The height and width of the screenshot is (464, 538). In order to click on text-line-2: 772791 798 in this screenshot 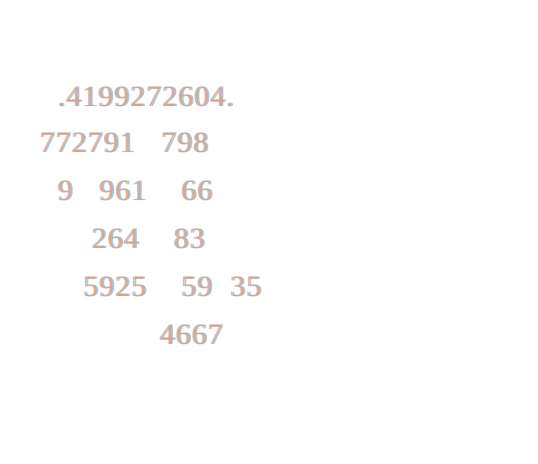, I will do `click(125, 142)`.